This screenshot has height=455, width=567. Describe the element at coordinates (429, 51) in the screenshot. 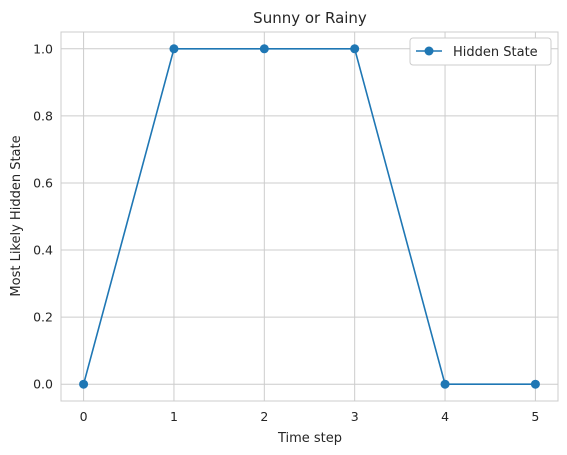

I see `legend-marker` at that location.